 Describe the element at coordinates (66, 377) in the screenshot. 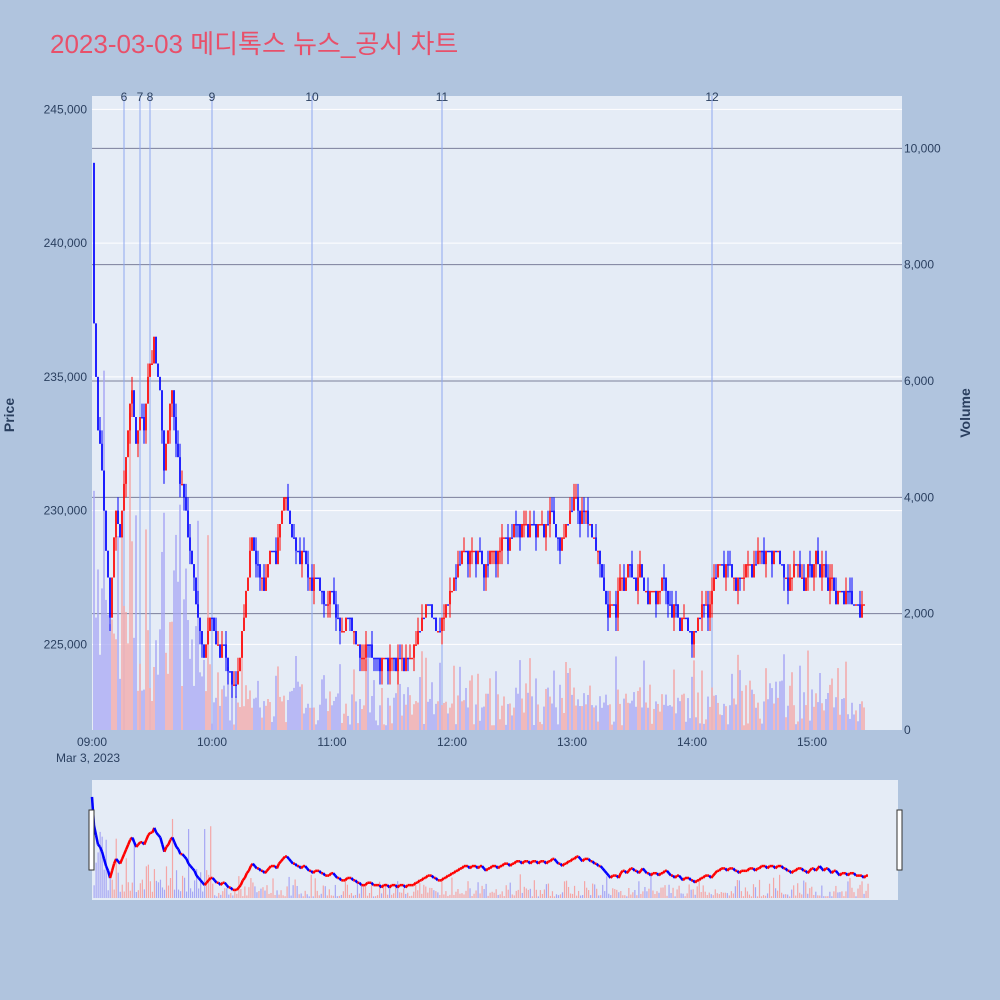

I see `price-tick-label: 235,000` at that location.